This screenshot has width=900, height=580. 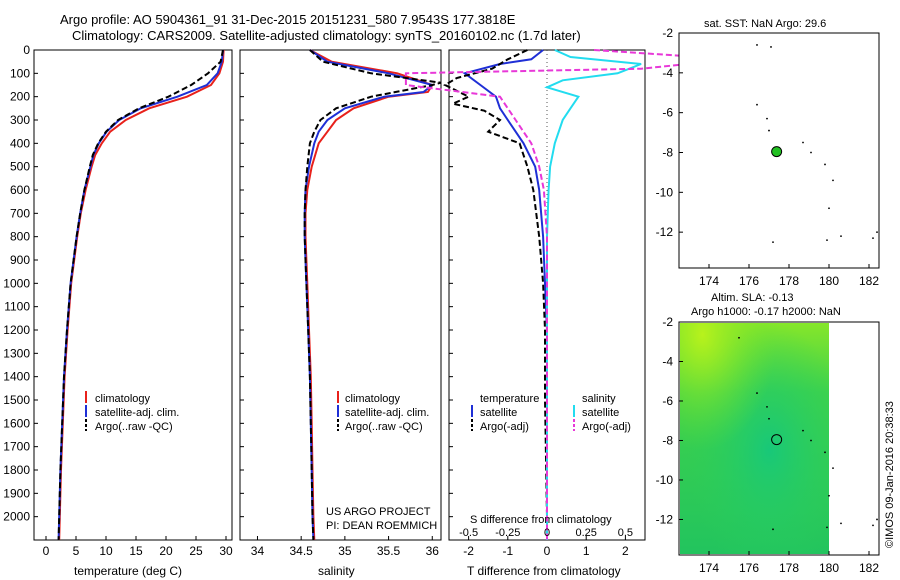 I want to click on map-x-tick-label: 180, so click(x=829, y=281).